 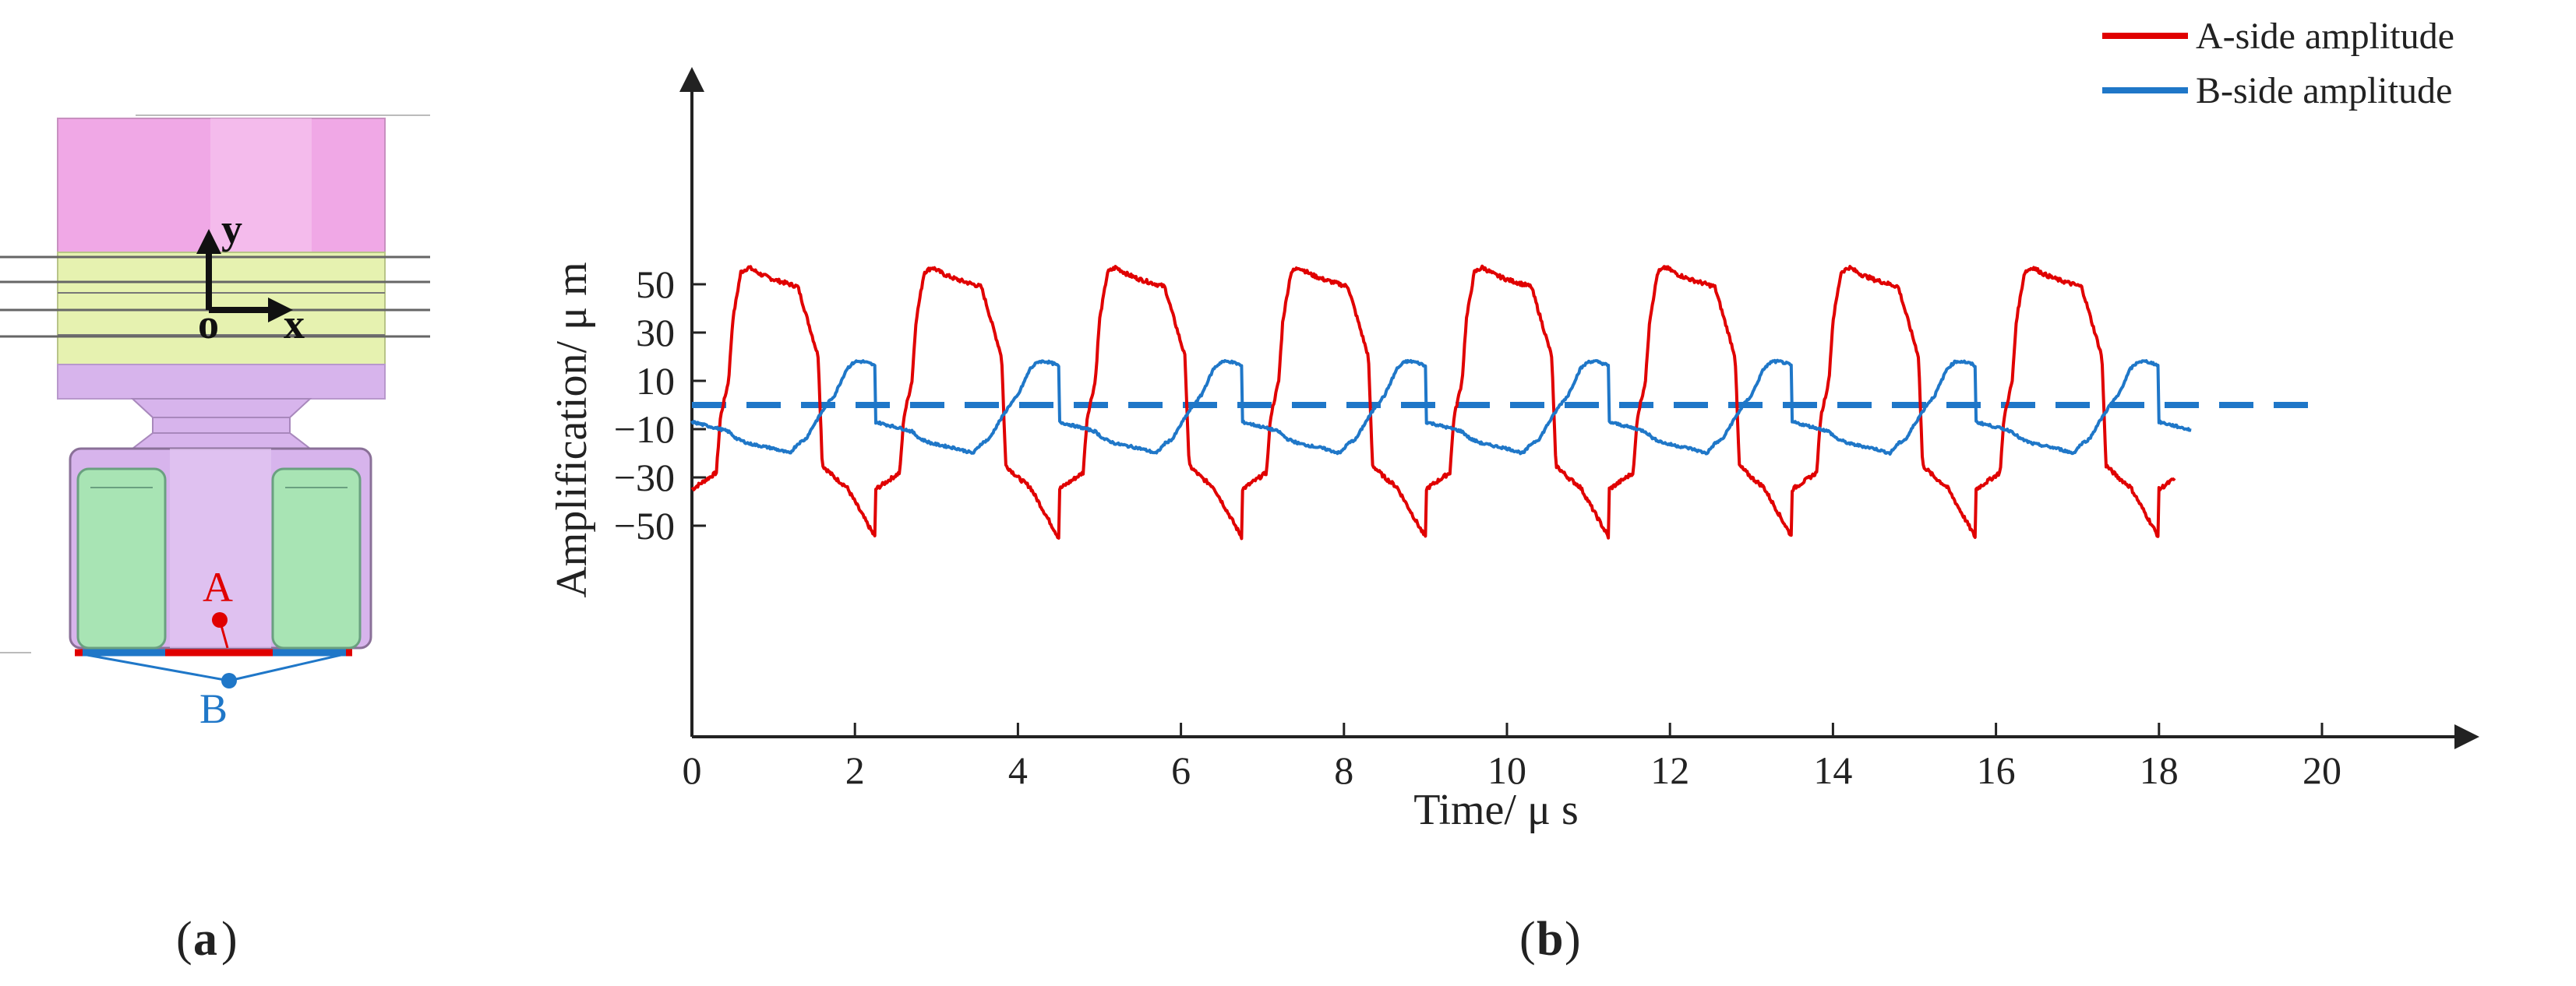 I want to click on y-tick-label: 50, so click(x=655, y=284).